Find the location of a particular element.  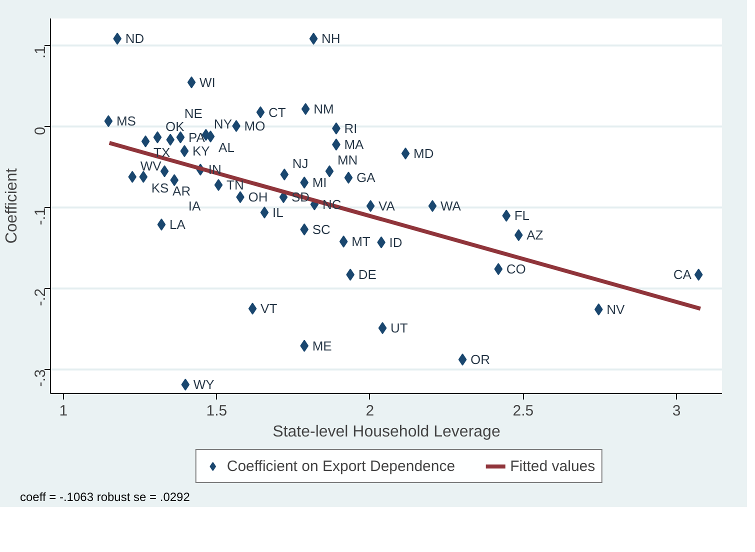

annotation: CT is located at coordinates (277, 112).